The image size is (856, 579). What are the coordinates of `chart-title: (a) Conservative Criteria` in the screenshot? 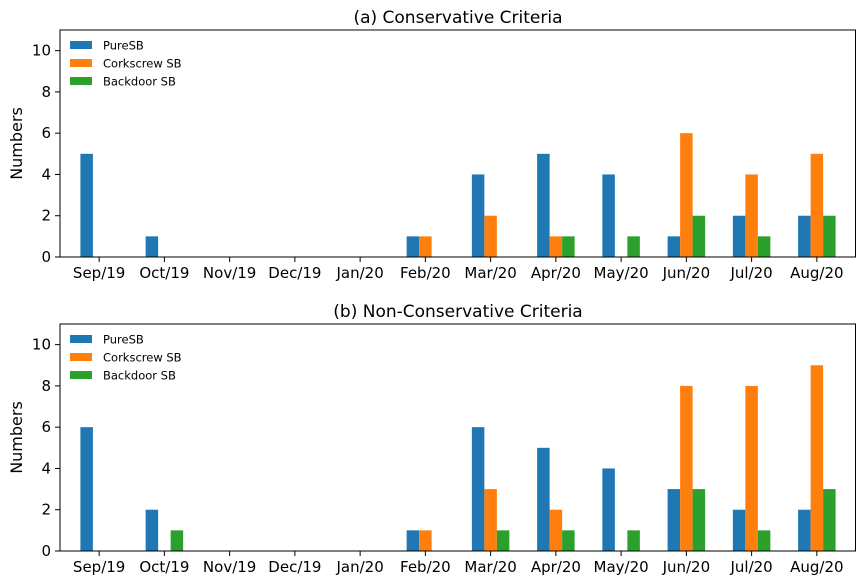 It's located at (457, 18).